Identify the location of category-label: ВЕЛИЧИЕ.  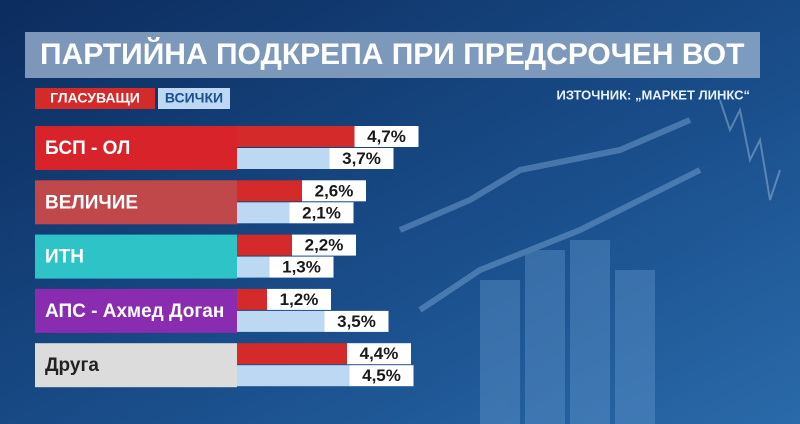
(91, 202).